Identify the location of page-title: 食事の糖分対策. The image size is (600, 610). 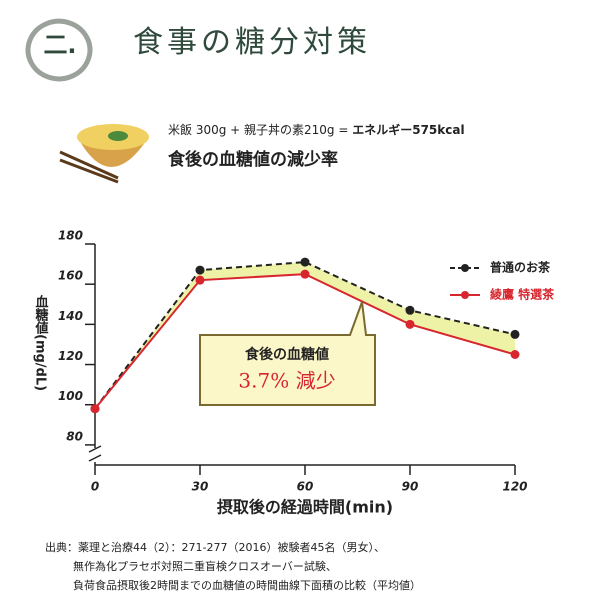
(252, 42).